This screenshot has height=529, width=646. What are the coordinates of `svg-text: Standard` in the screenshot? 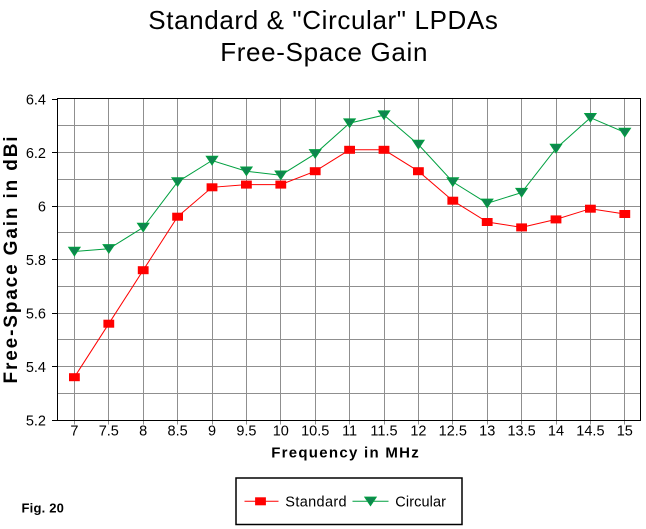 It's located at (316, 502).